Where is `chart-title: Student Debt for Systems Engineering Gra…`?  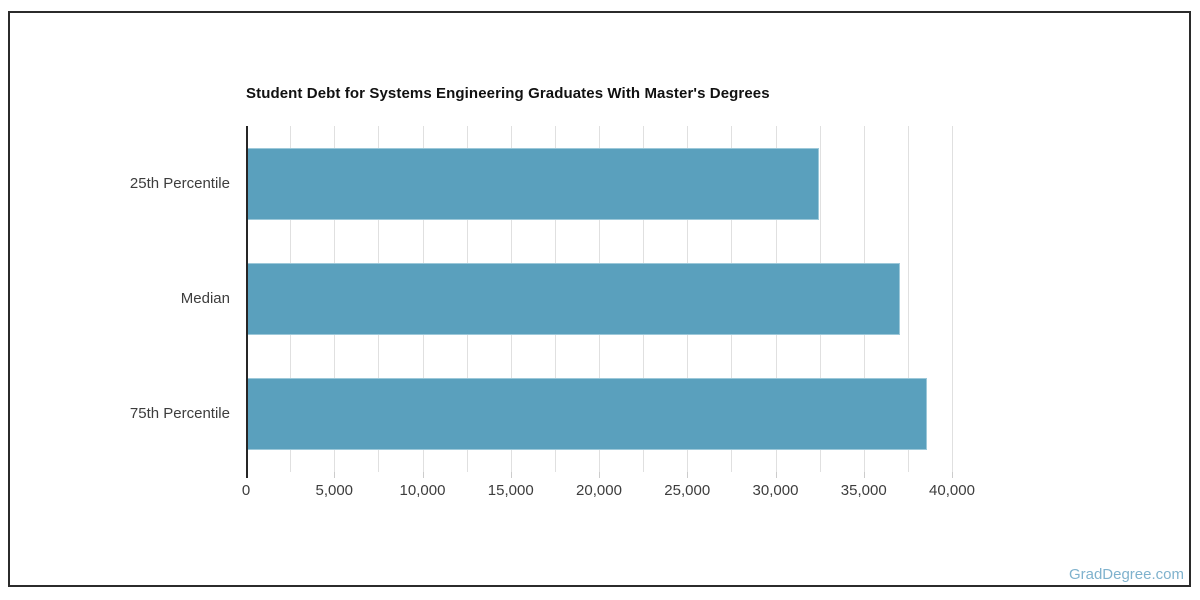 chart-title: Student Debt for Systems Engineering Gra… is located at coordinates (508, 93).